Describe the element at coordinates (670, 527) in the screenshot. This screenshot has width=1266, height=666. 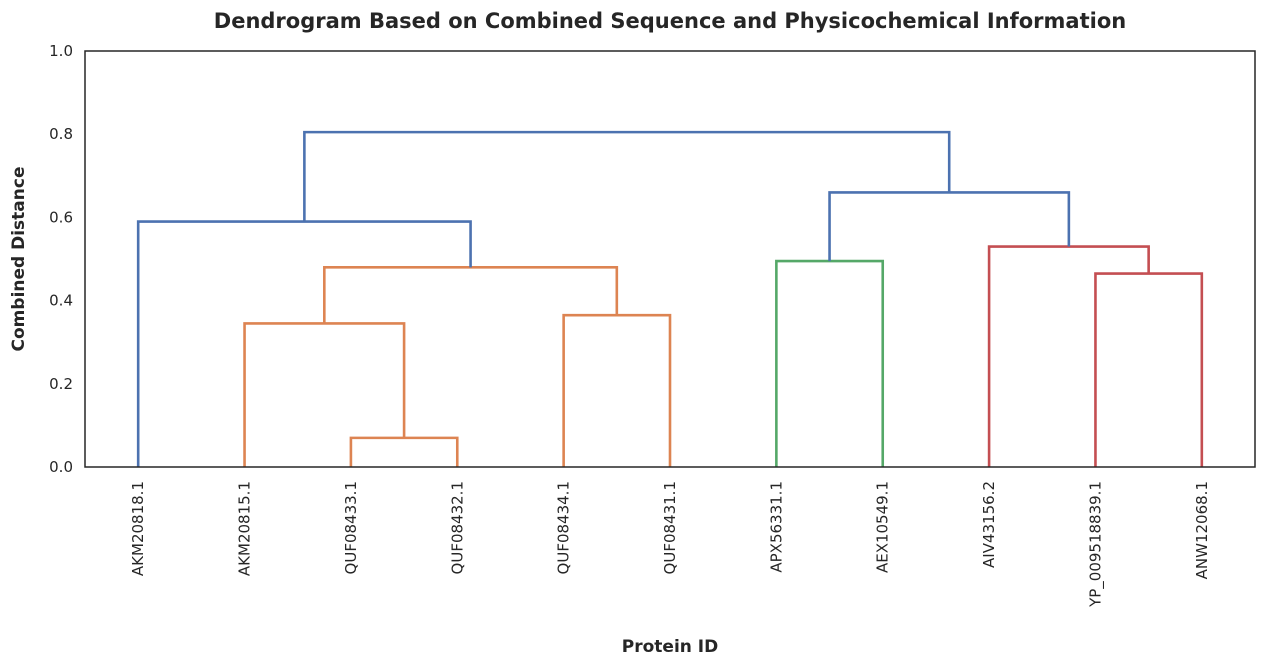
I see `x-tick-label: QUF08431.1` at that location.